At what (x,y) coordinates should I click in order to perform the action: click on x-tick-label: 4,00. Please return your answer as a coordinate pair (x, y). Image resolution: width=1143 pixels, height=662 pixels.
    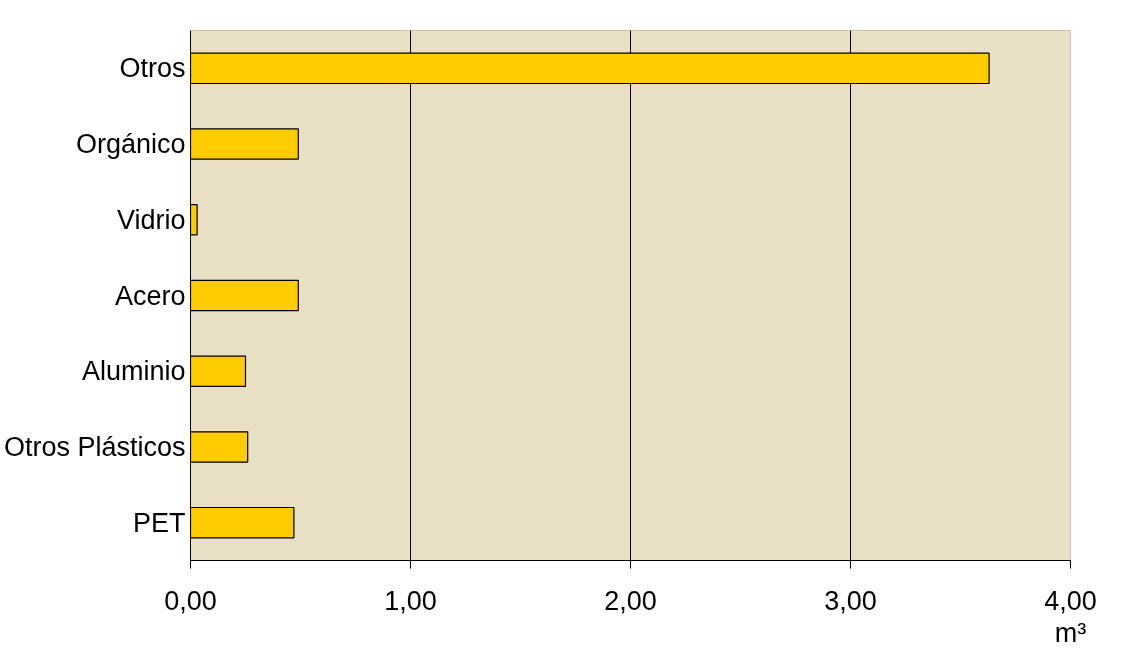
    Looking at the image, I should click on (1070, 600).